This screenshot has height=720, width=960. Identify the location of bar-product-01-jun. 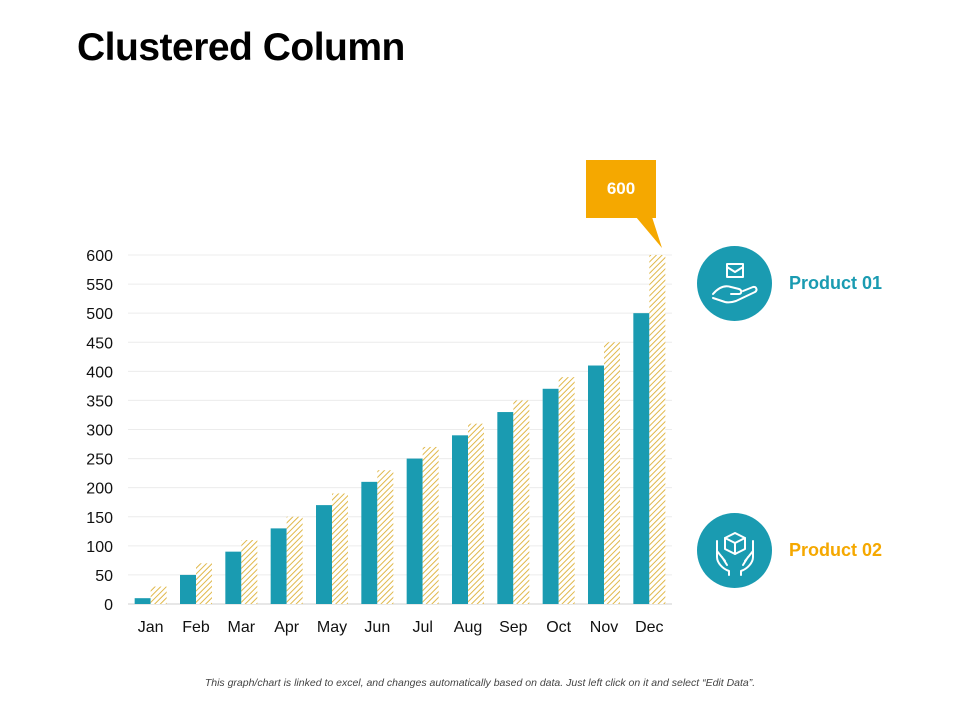
(369, 542).